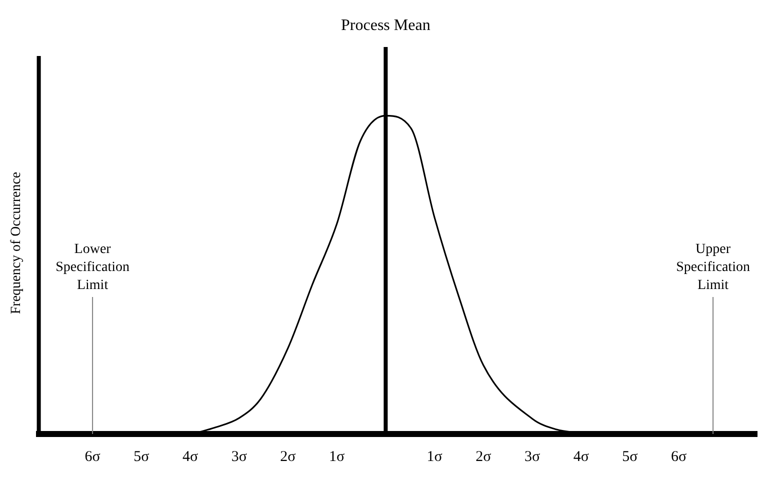 The image size is (769, 486). I want to click on ref-line-label: Lower Specification Limit, so click(93, 267).